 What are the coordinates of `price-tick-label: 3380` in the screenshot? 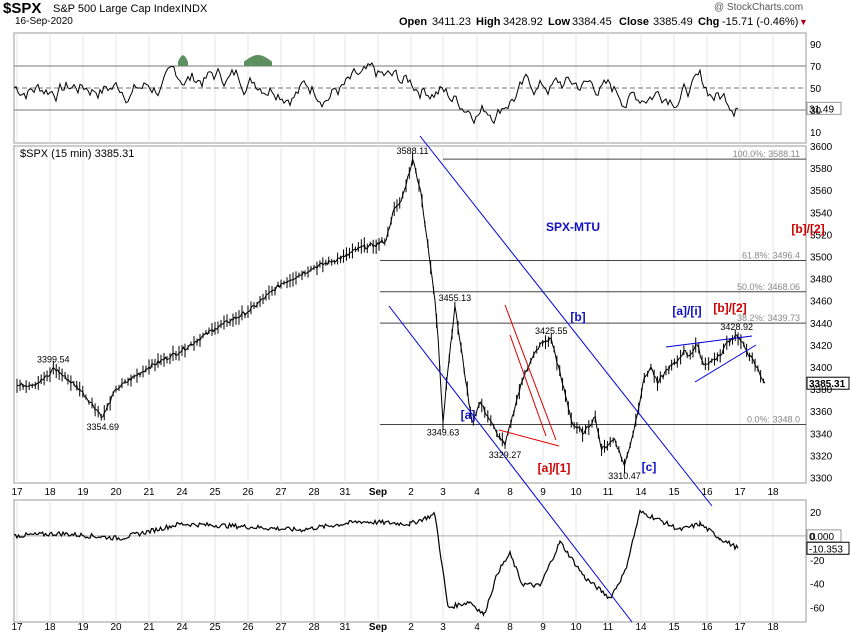 It's located at (821, 390).